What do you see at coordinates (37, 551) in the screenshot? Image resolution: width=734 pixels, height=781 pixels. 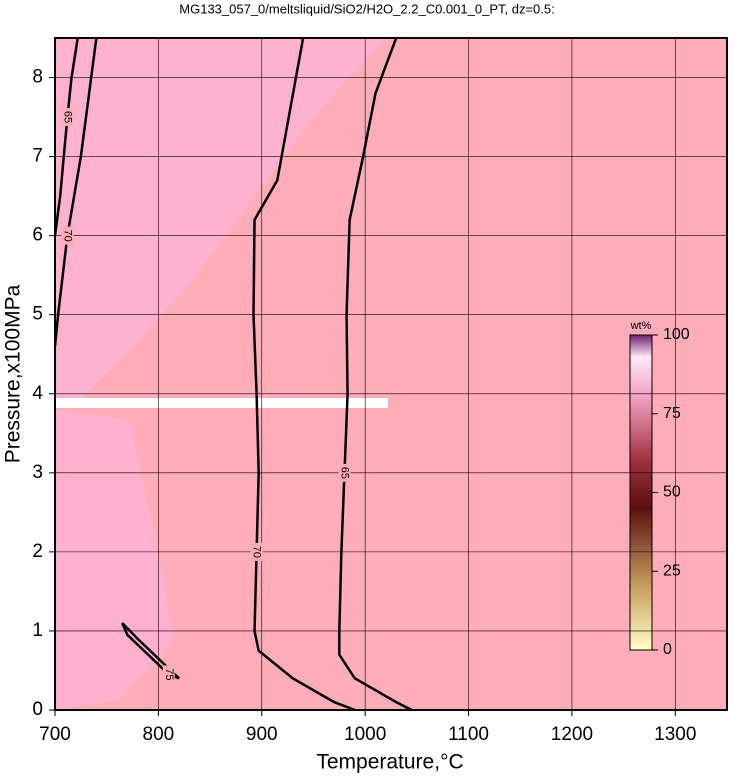 I see `y-tick-label: 2` at bounding box center [37, 551].